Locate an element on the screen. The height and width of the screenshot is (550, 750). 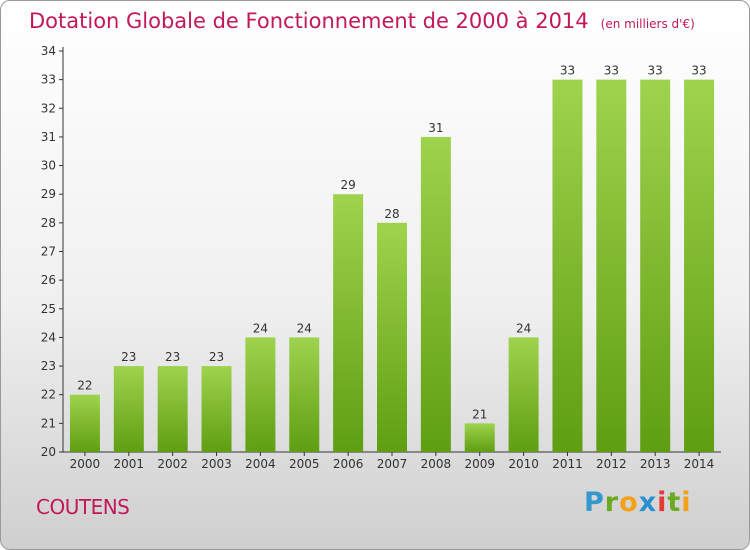
y-tick-label: 29 is located at coordinates (48, 194).